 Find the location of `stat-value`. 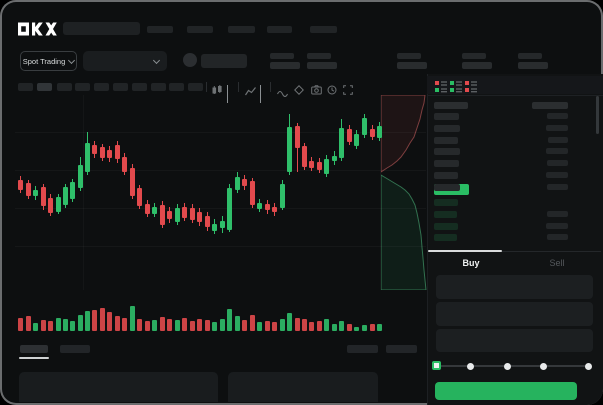

stat-value is located at coordinates (285, 65).